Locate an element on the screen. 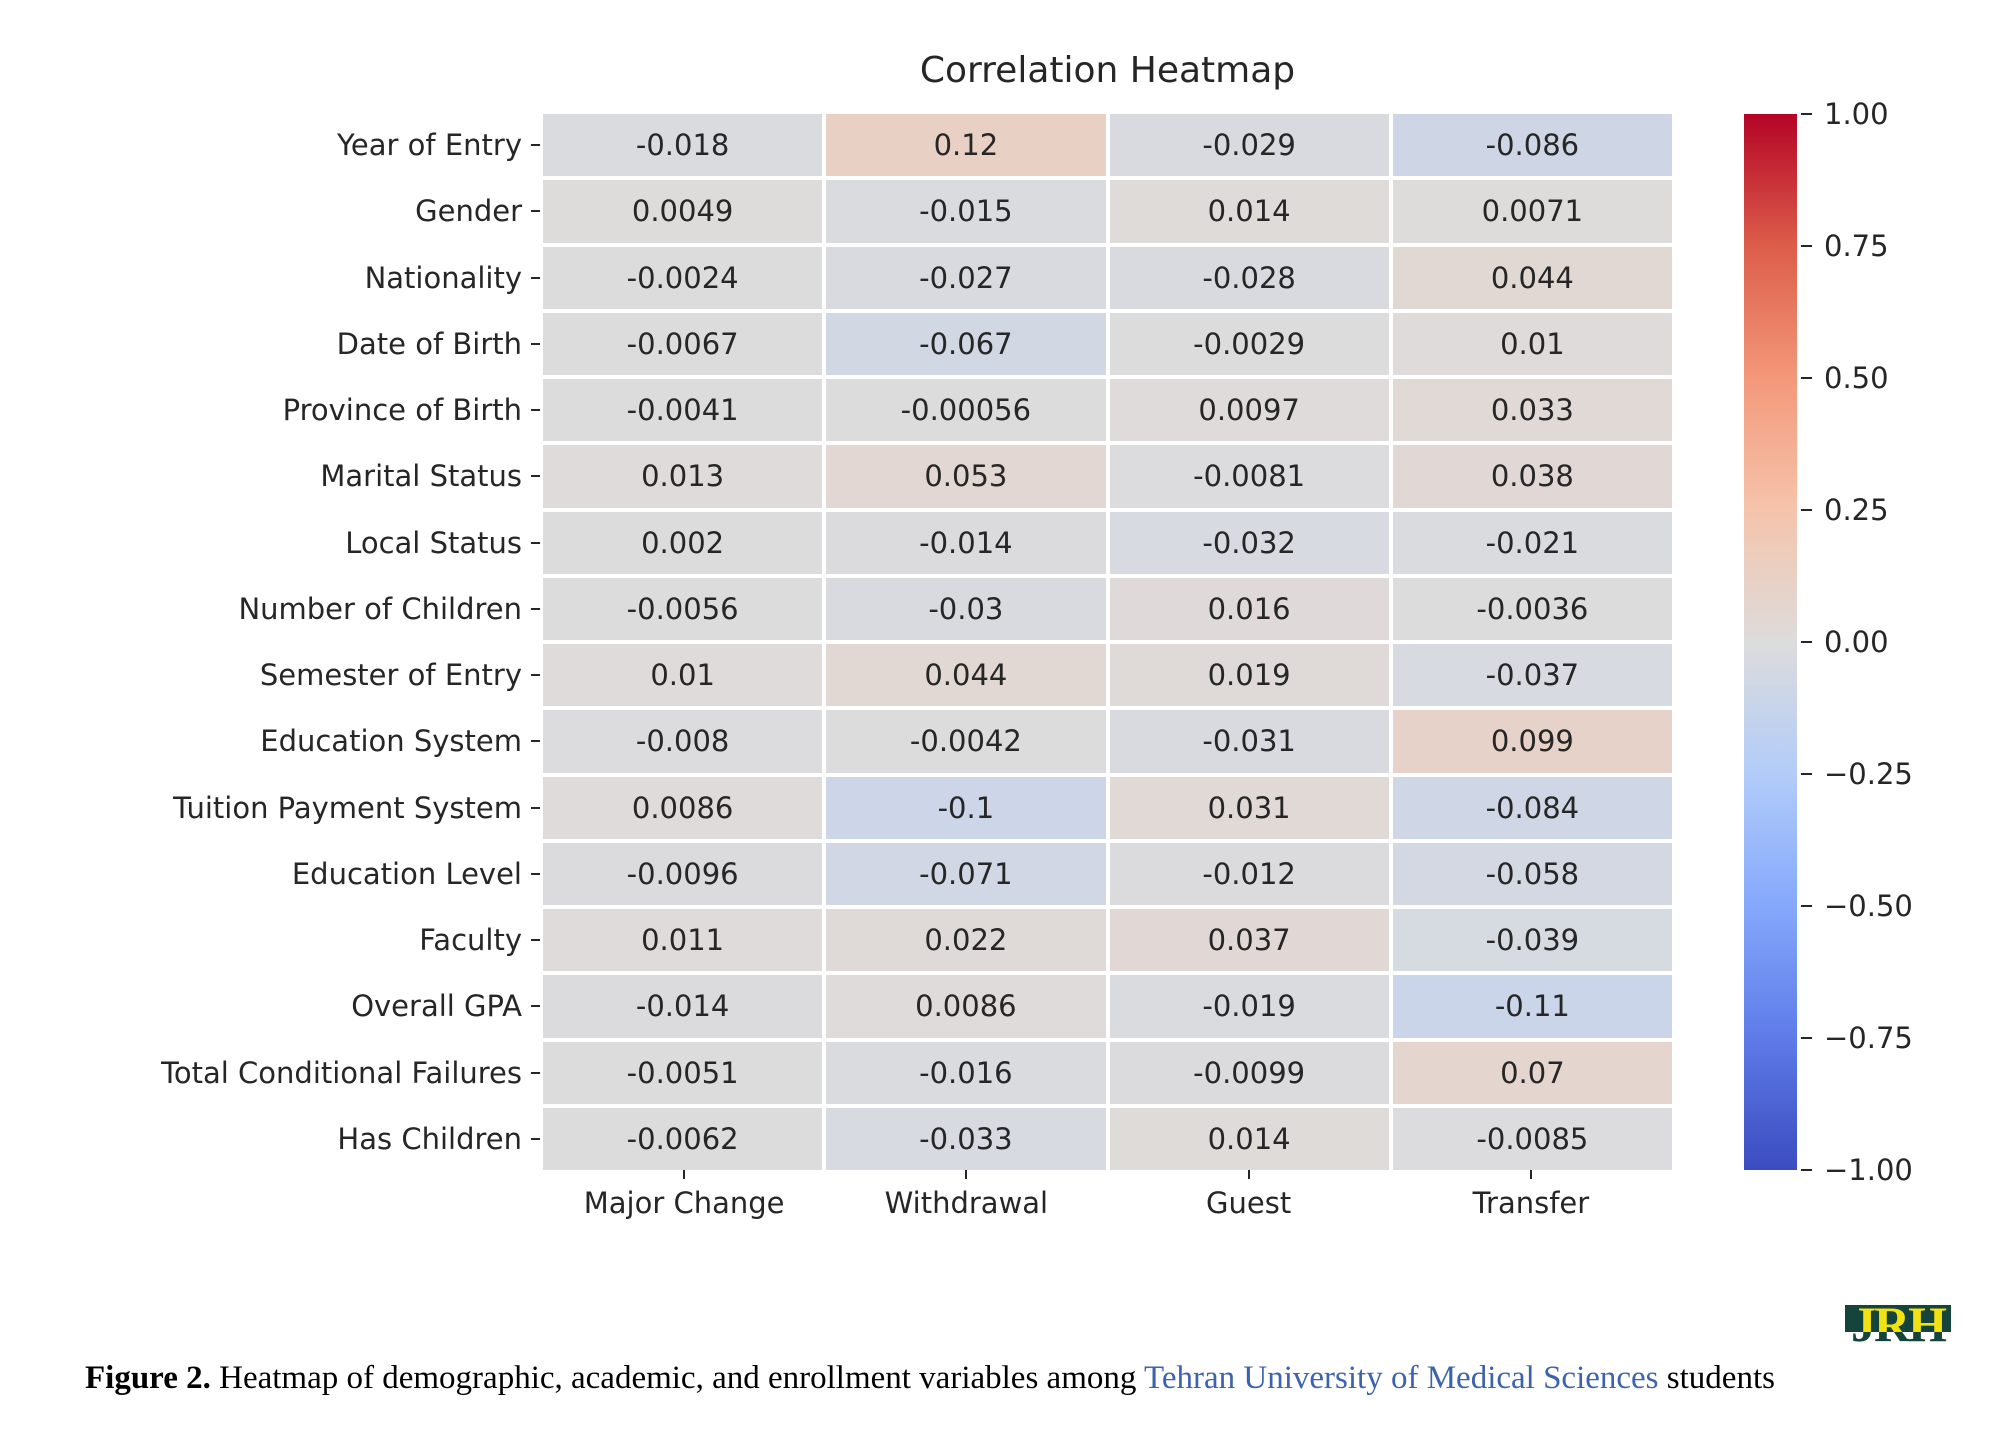 The width and height of the screenshot is (2000, 1434). heatmap-cell: 0.12 is located at coordinates (966, 145).